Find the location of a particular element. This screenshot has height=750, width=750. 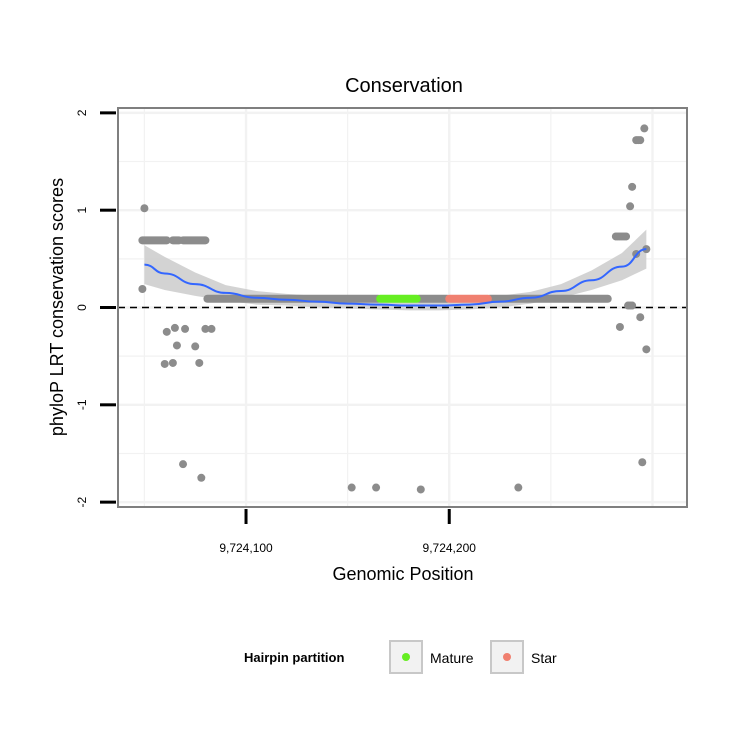

data-point-runs is located at coordinates (375, 269).